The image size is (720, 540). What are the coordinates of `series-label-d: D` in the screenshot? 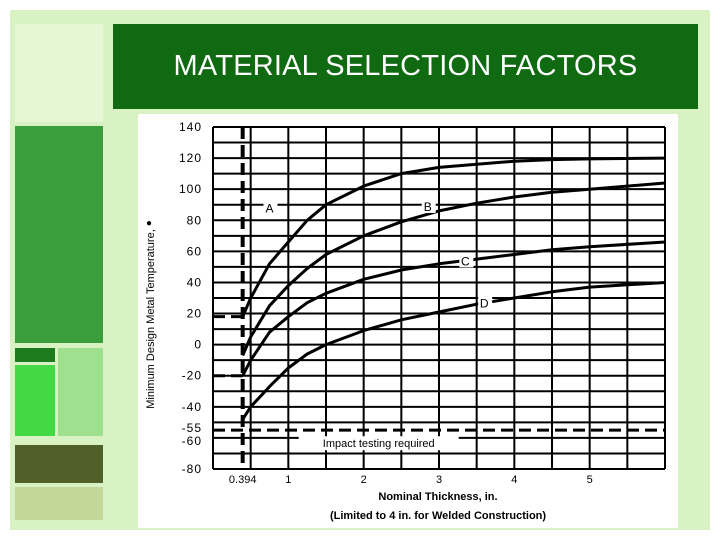 It's located at (484, 303).